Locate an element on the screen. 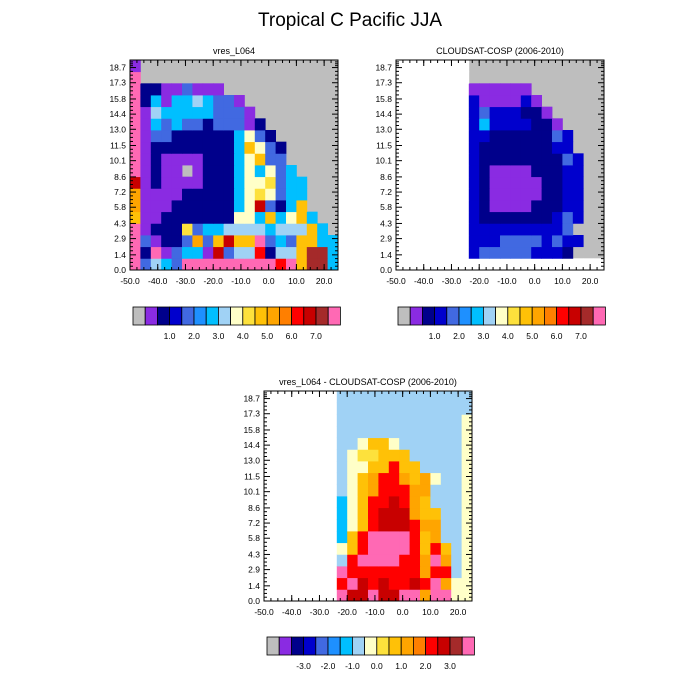  colorbar-label: 4.0 is located at coordinates (508, 336).